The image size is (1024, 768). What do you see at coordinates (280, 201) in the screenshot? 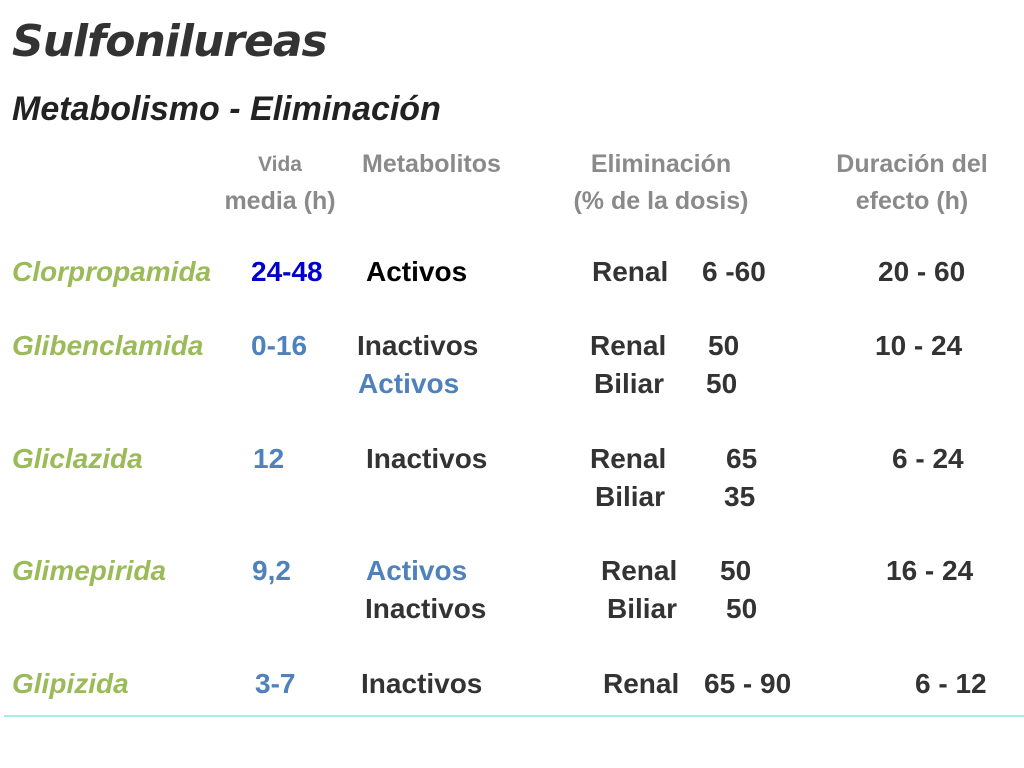
I see `header-half-life-line2: media (h)` at bounding box center [280, 201].